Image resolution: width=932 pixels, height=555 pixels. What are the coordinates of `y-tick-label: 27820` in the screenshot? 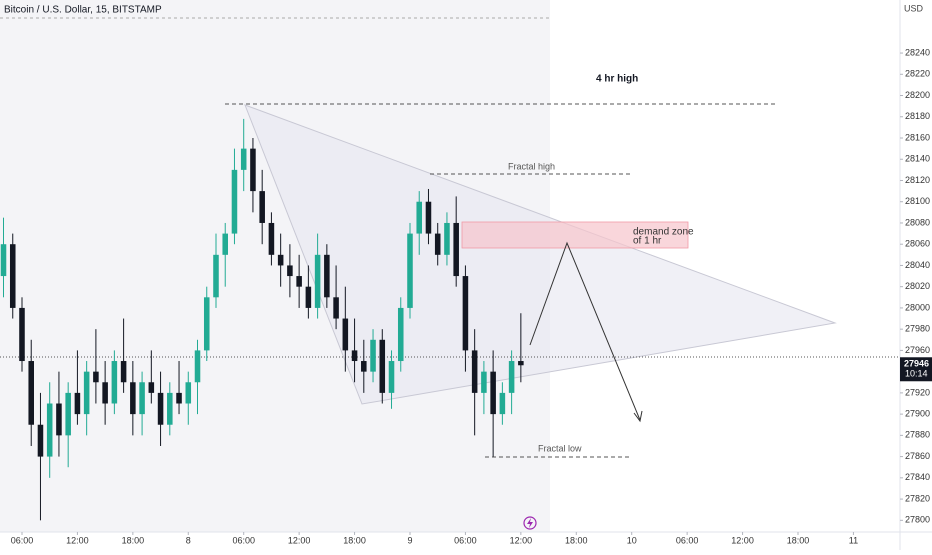 It's located at (917, 498).